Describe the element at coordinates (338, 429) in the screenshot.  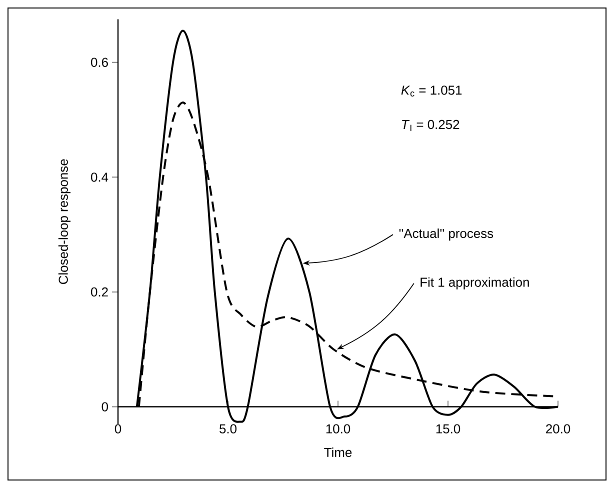
I see `x-tick-label: 10.0` at that location.